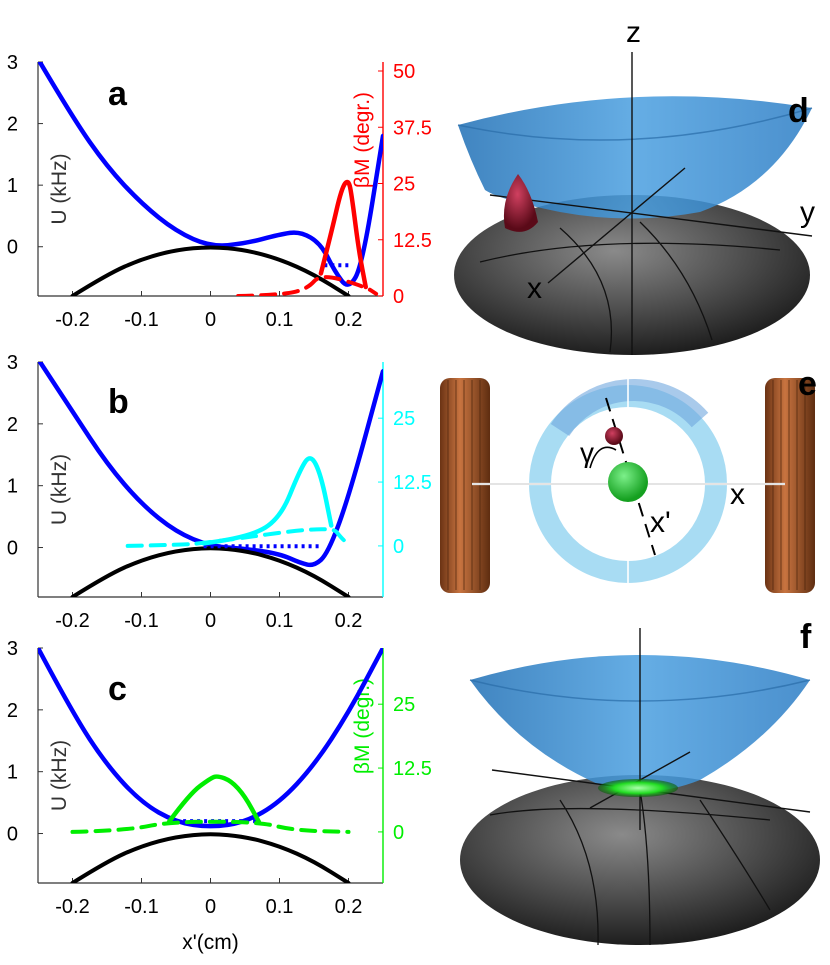 This screenshot has height=965, width=830. I want to click on planet-sphere-f, so click(640, 860).